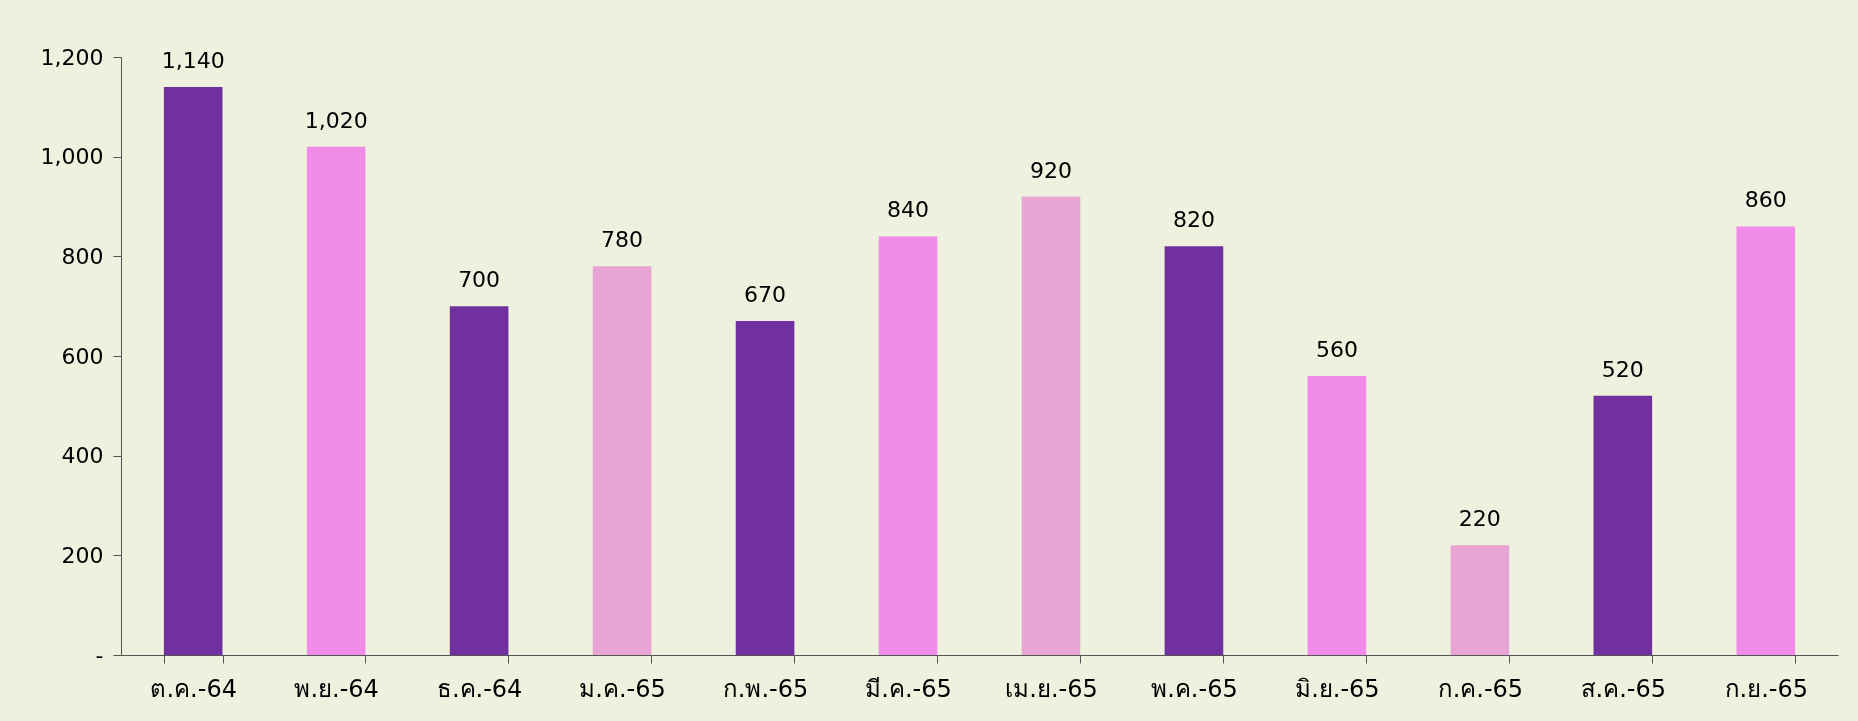  What do you see at coordinates (1051, 688) in the screenshot?
I see `x-tick-label: เม.ย.-65` at bounding box center [1051, 688].